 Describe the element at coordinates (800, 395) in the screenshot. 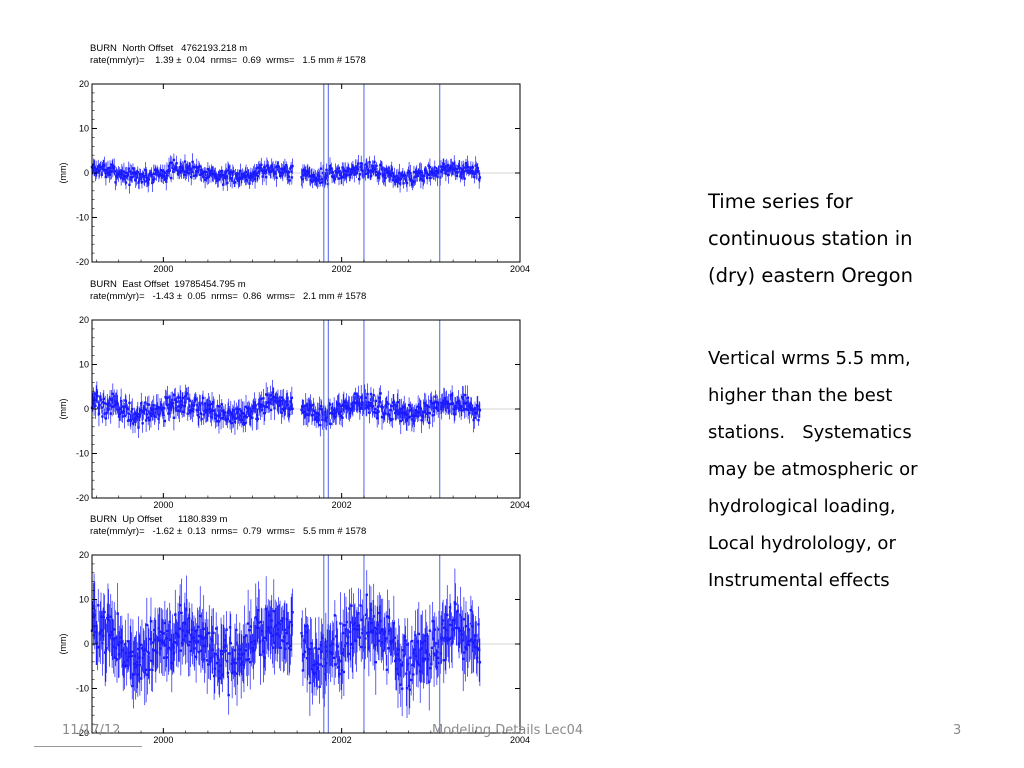

I see `caption-body-line: higher than the best` at that location.